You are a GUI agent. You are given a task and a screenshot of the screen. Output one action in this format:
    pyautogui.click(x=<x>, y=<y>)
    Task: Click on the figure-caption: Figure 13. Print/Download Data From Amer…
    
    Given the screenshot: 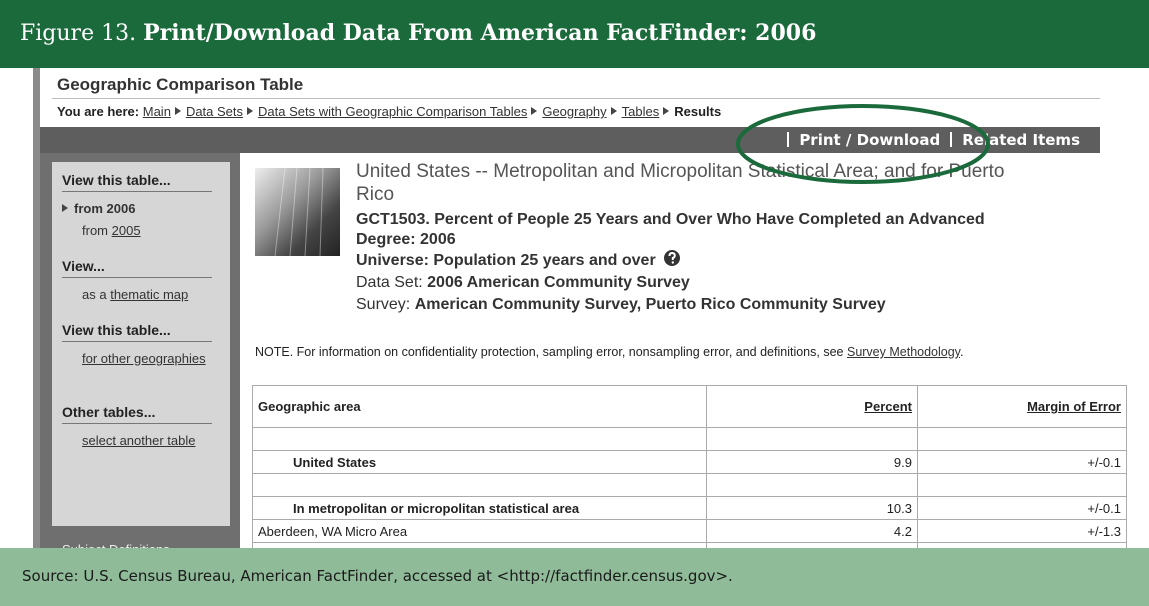 What is the action you would take?
    pyautogui.click(x=418, y=33)
    